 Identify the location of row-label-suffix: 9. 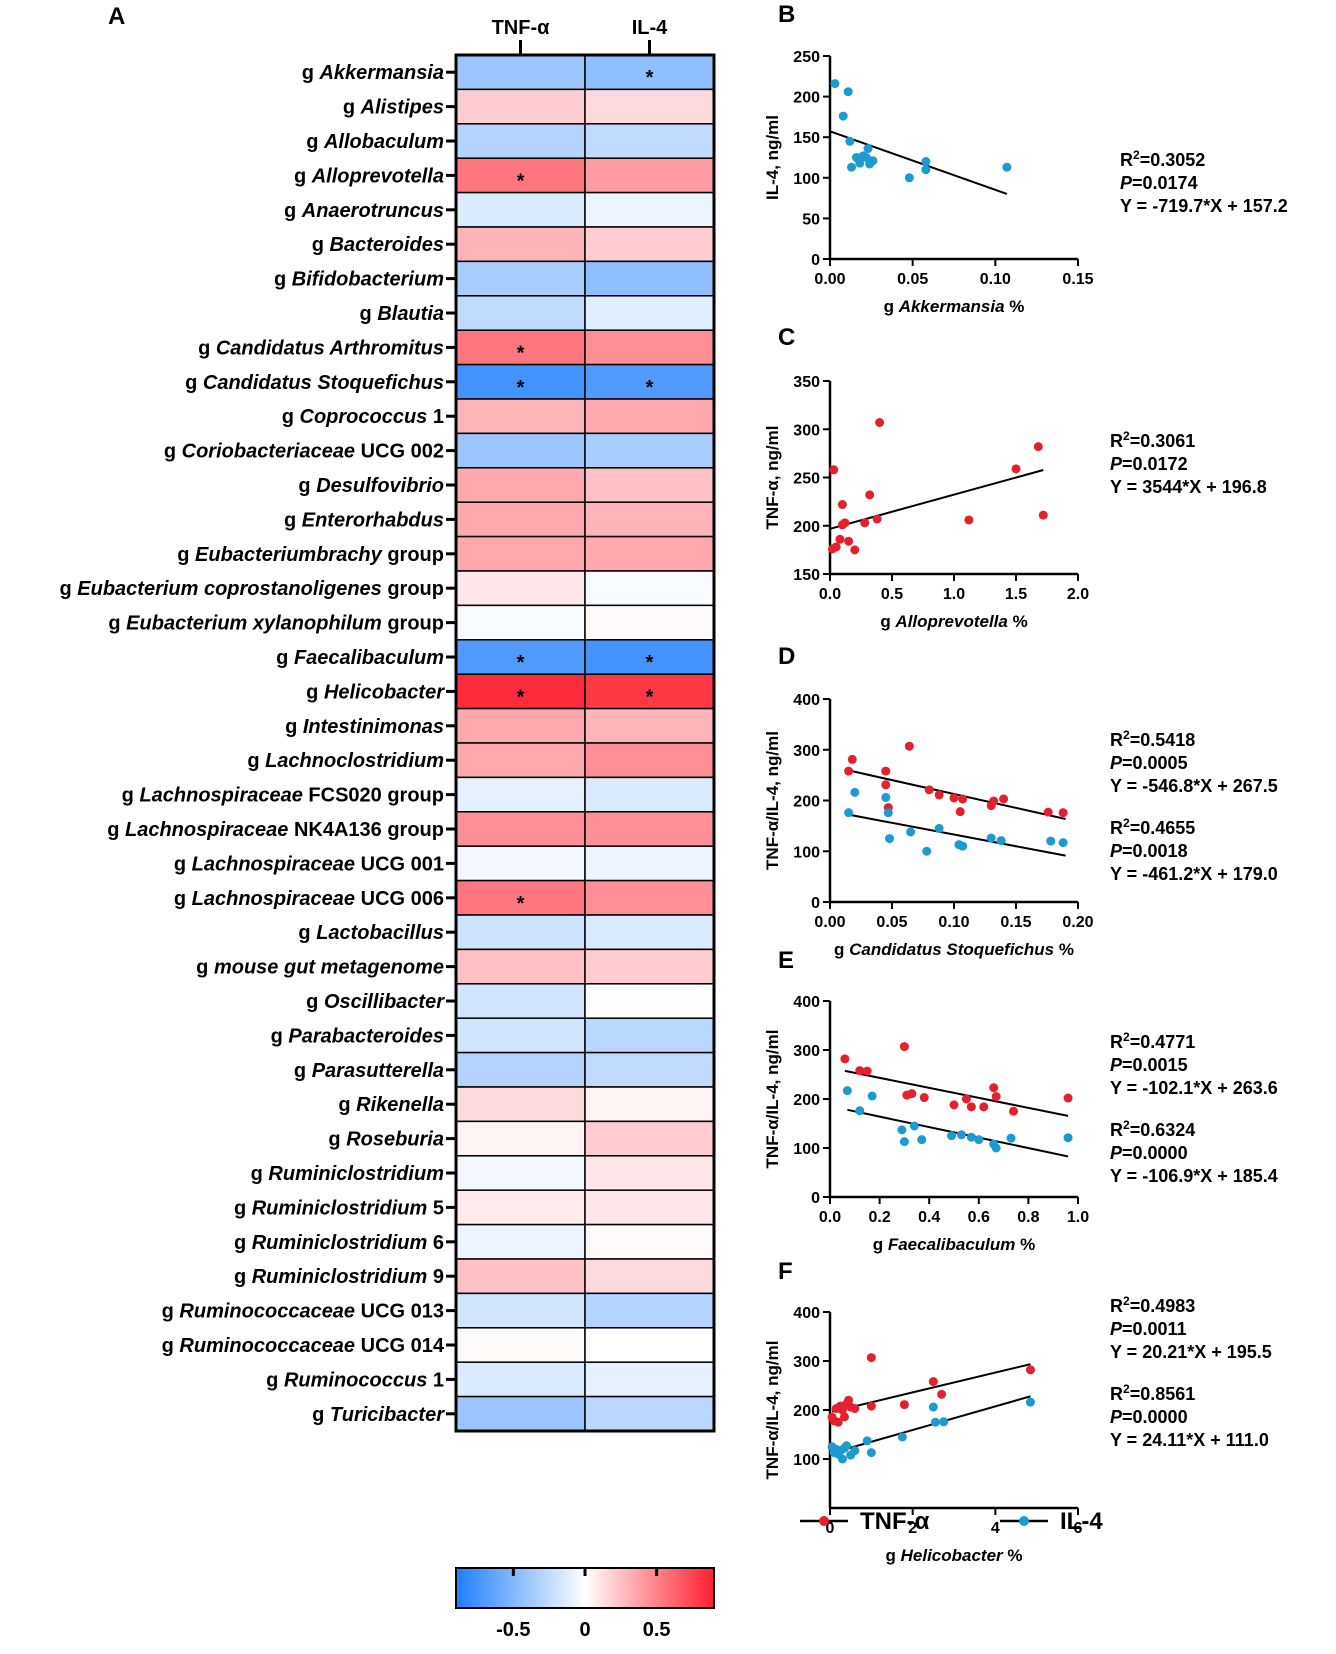
(435, 1277).